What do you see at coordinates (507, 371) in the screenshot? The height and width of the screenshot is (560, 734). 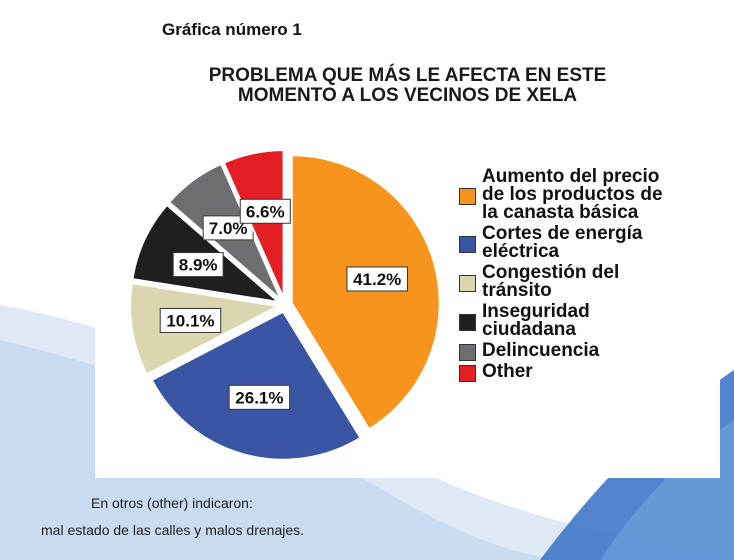 I see `legend-label: Other` at bounding box center [507, 371].